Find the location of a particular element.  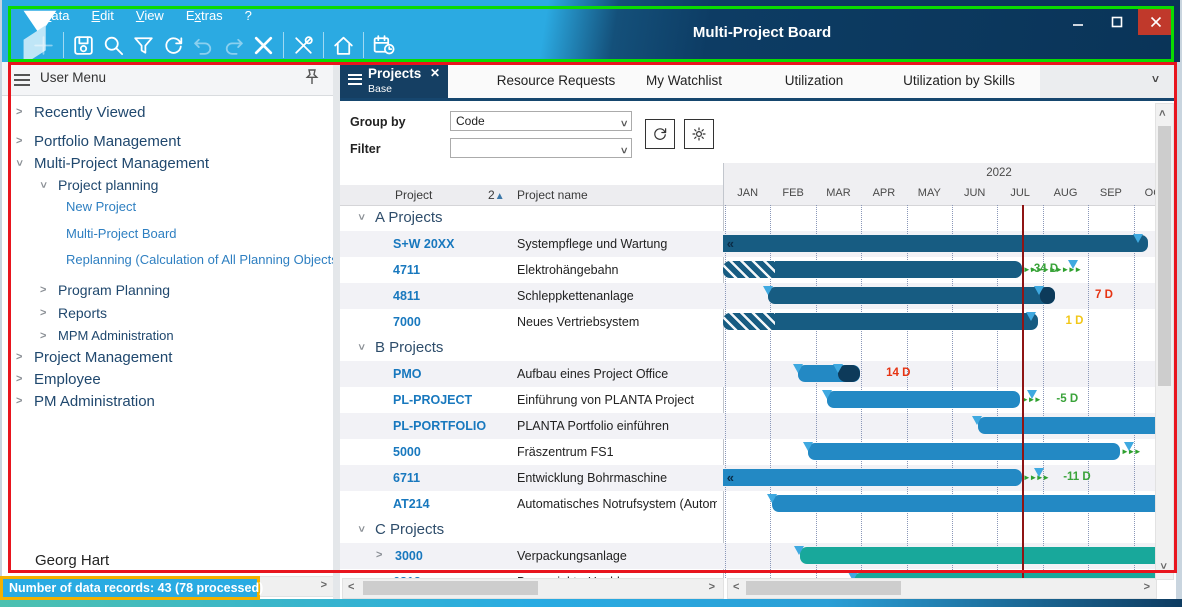

refresh-layout-button is located at coordinates (660, 134).